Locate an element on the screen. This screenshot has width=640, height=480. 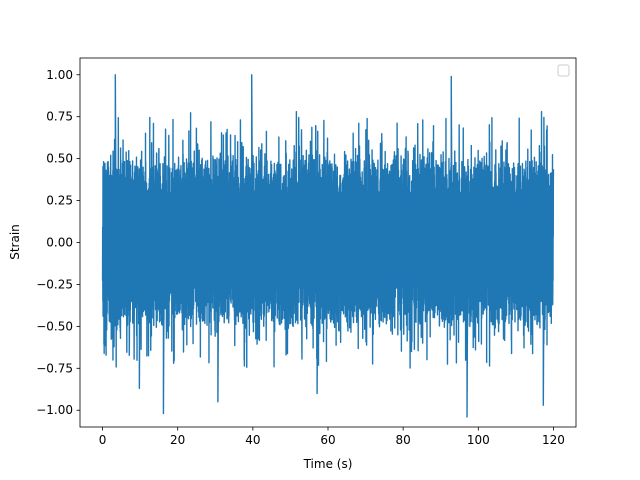
x-tick-label: 60 is located at coordinates (327, 440).